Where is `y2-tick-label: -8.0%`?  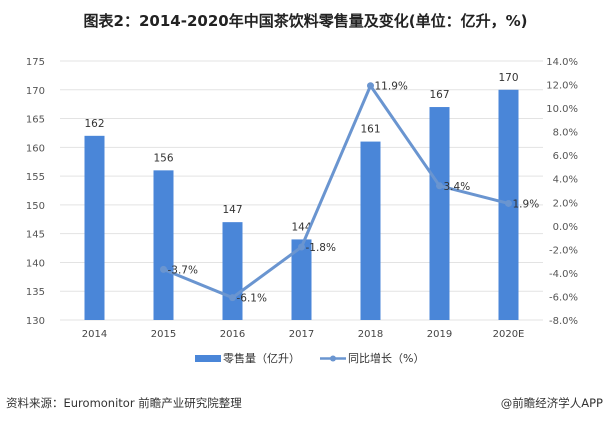
y2-tick-label: -8.0% is located at coordinates (563, 321).